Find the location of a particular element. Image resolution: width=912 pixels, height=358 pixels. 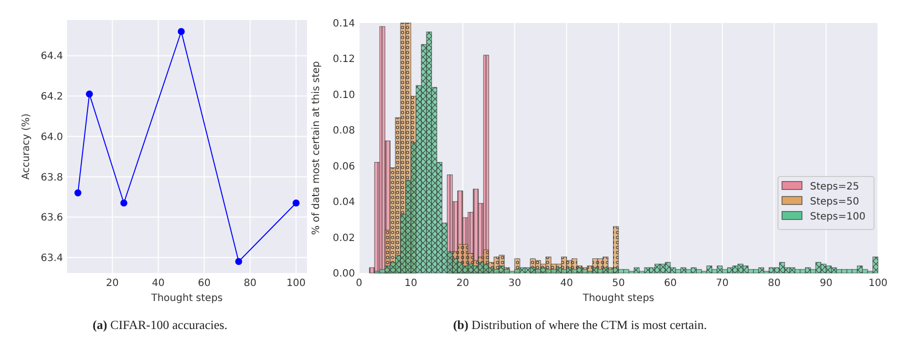

y-tick-label: 0.14 is located at coordinates (343, 24).